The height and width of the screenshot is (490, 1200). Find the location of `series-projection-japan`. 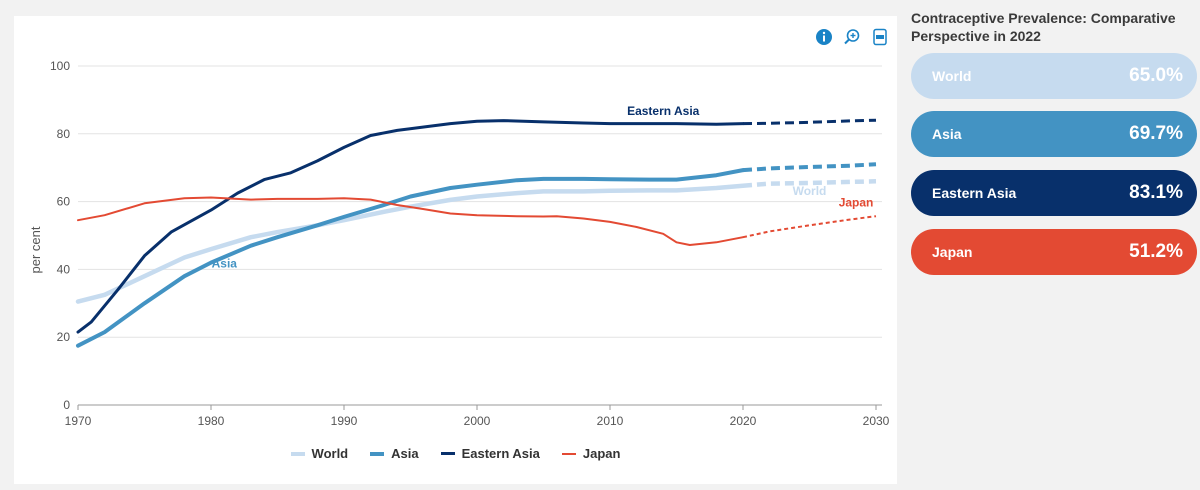

series-projection-japan is located at coordinates (809, 227).